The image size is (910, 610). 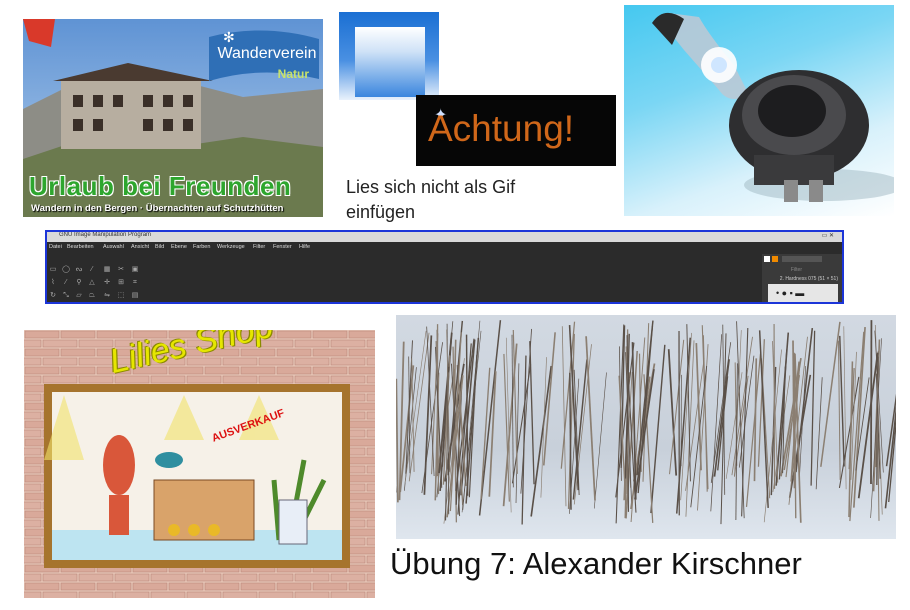 I want to click on magic-wand-tool-icon: ⁄, so click(x=92, y=269).